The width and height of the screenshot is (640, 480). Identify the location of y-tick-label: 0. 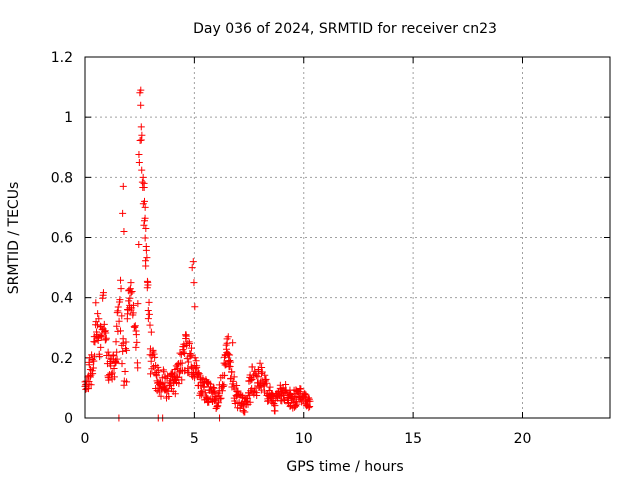
(68, 419).